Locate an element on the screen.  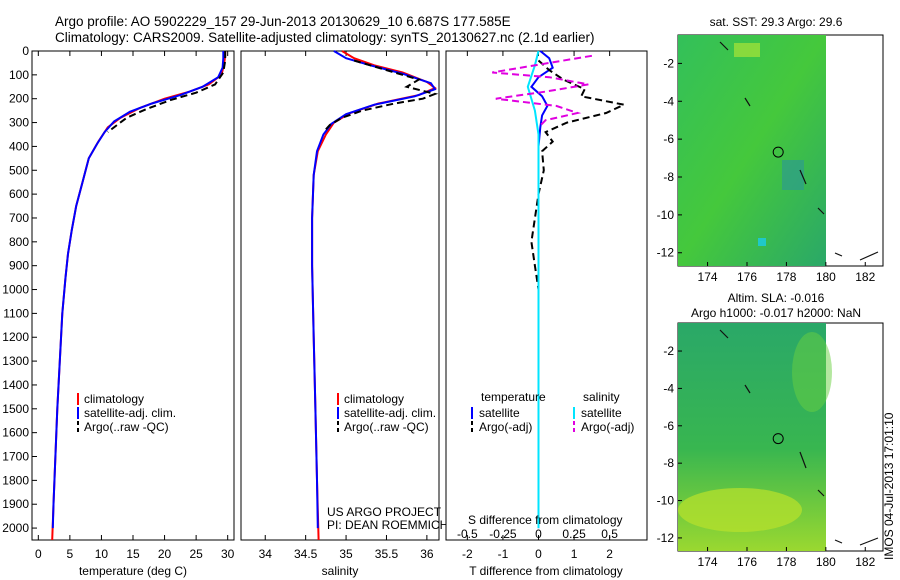
s-tick-label-2: 0 is located at coordinates (538, 534).